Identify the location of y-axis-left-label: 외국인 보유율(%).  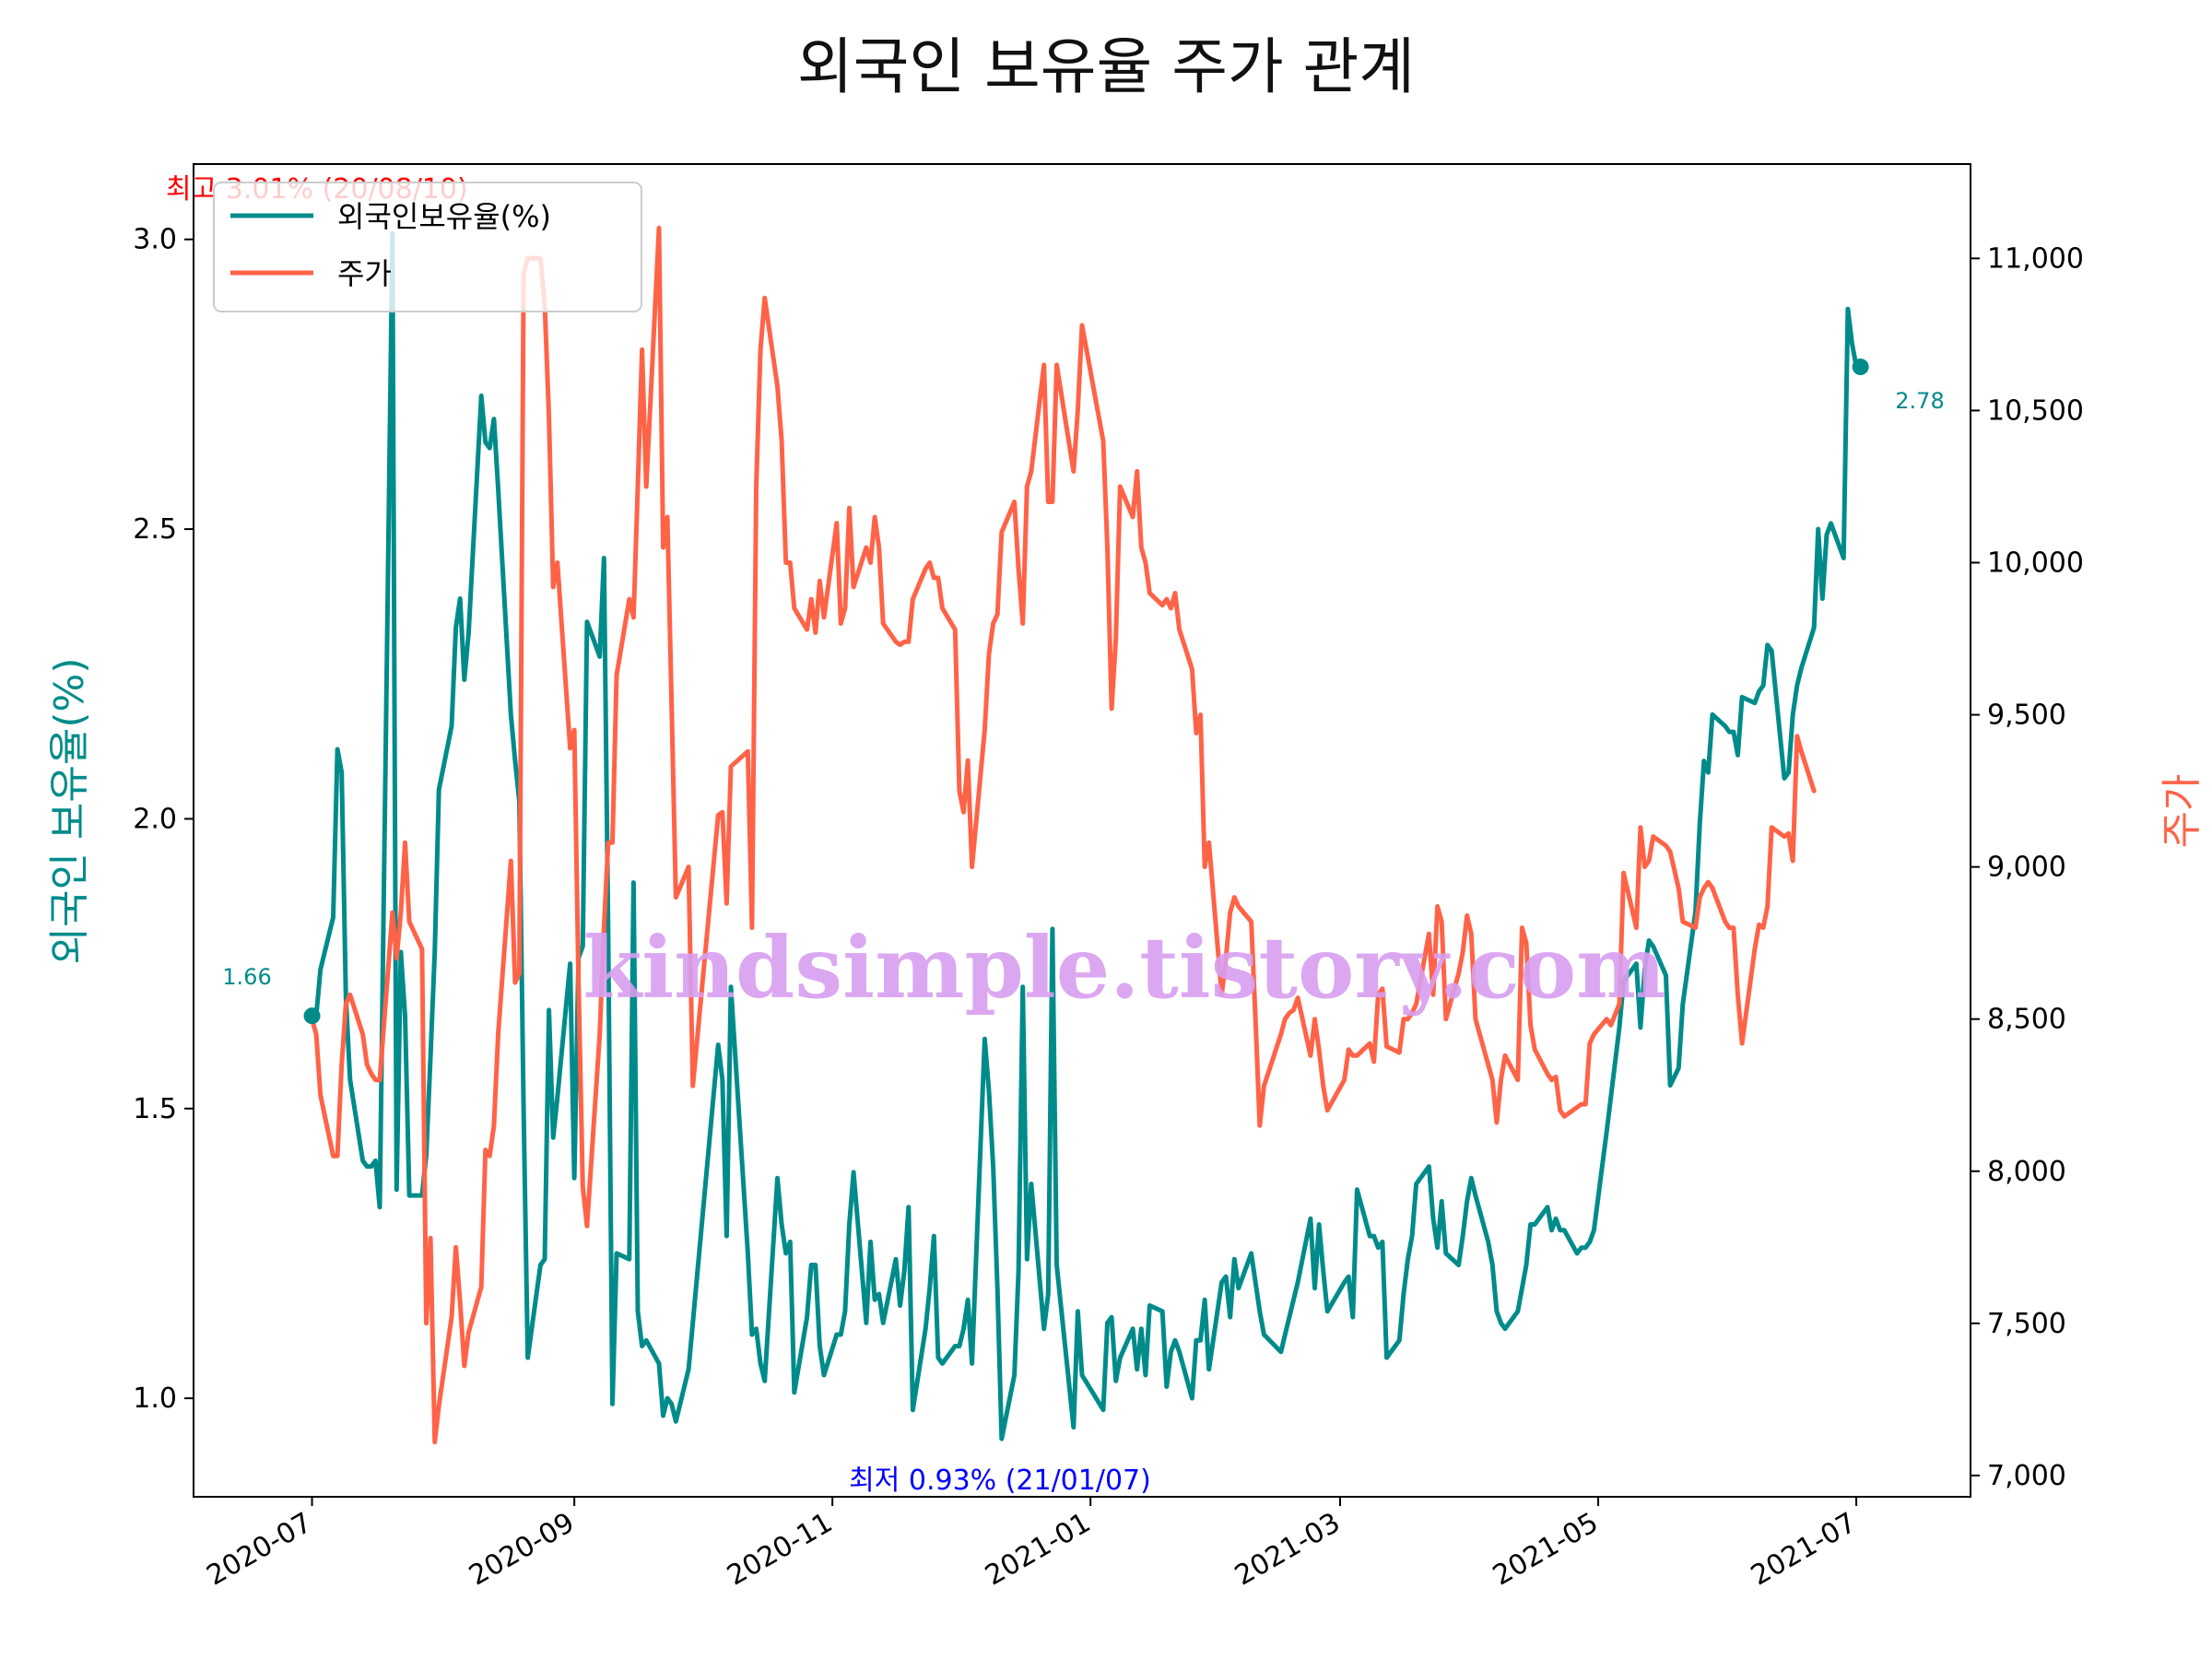
(69, 810).